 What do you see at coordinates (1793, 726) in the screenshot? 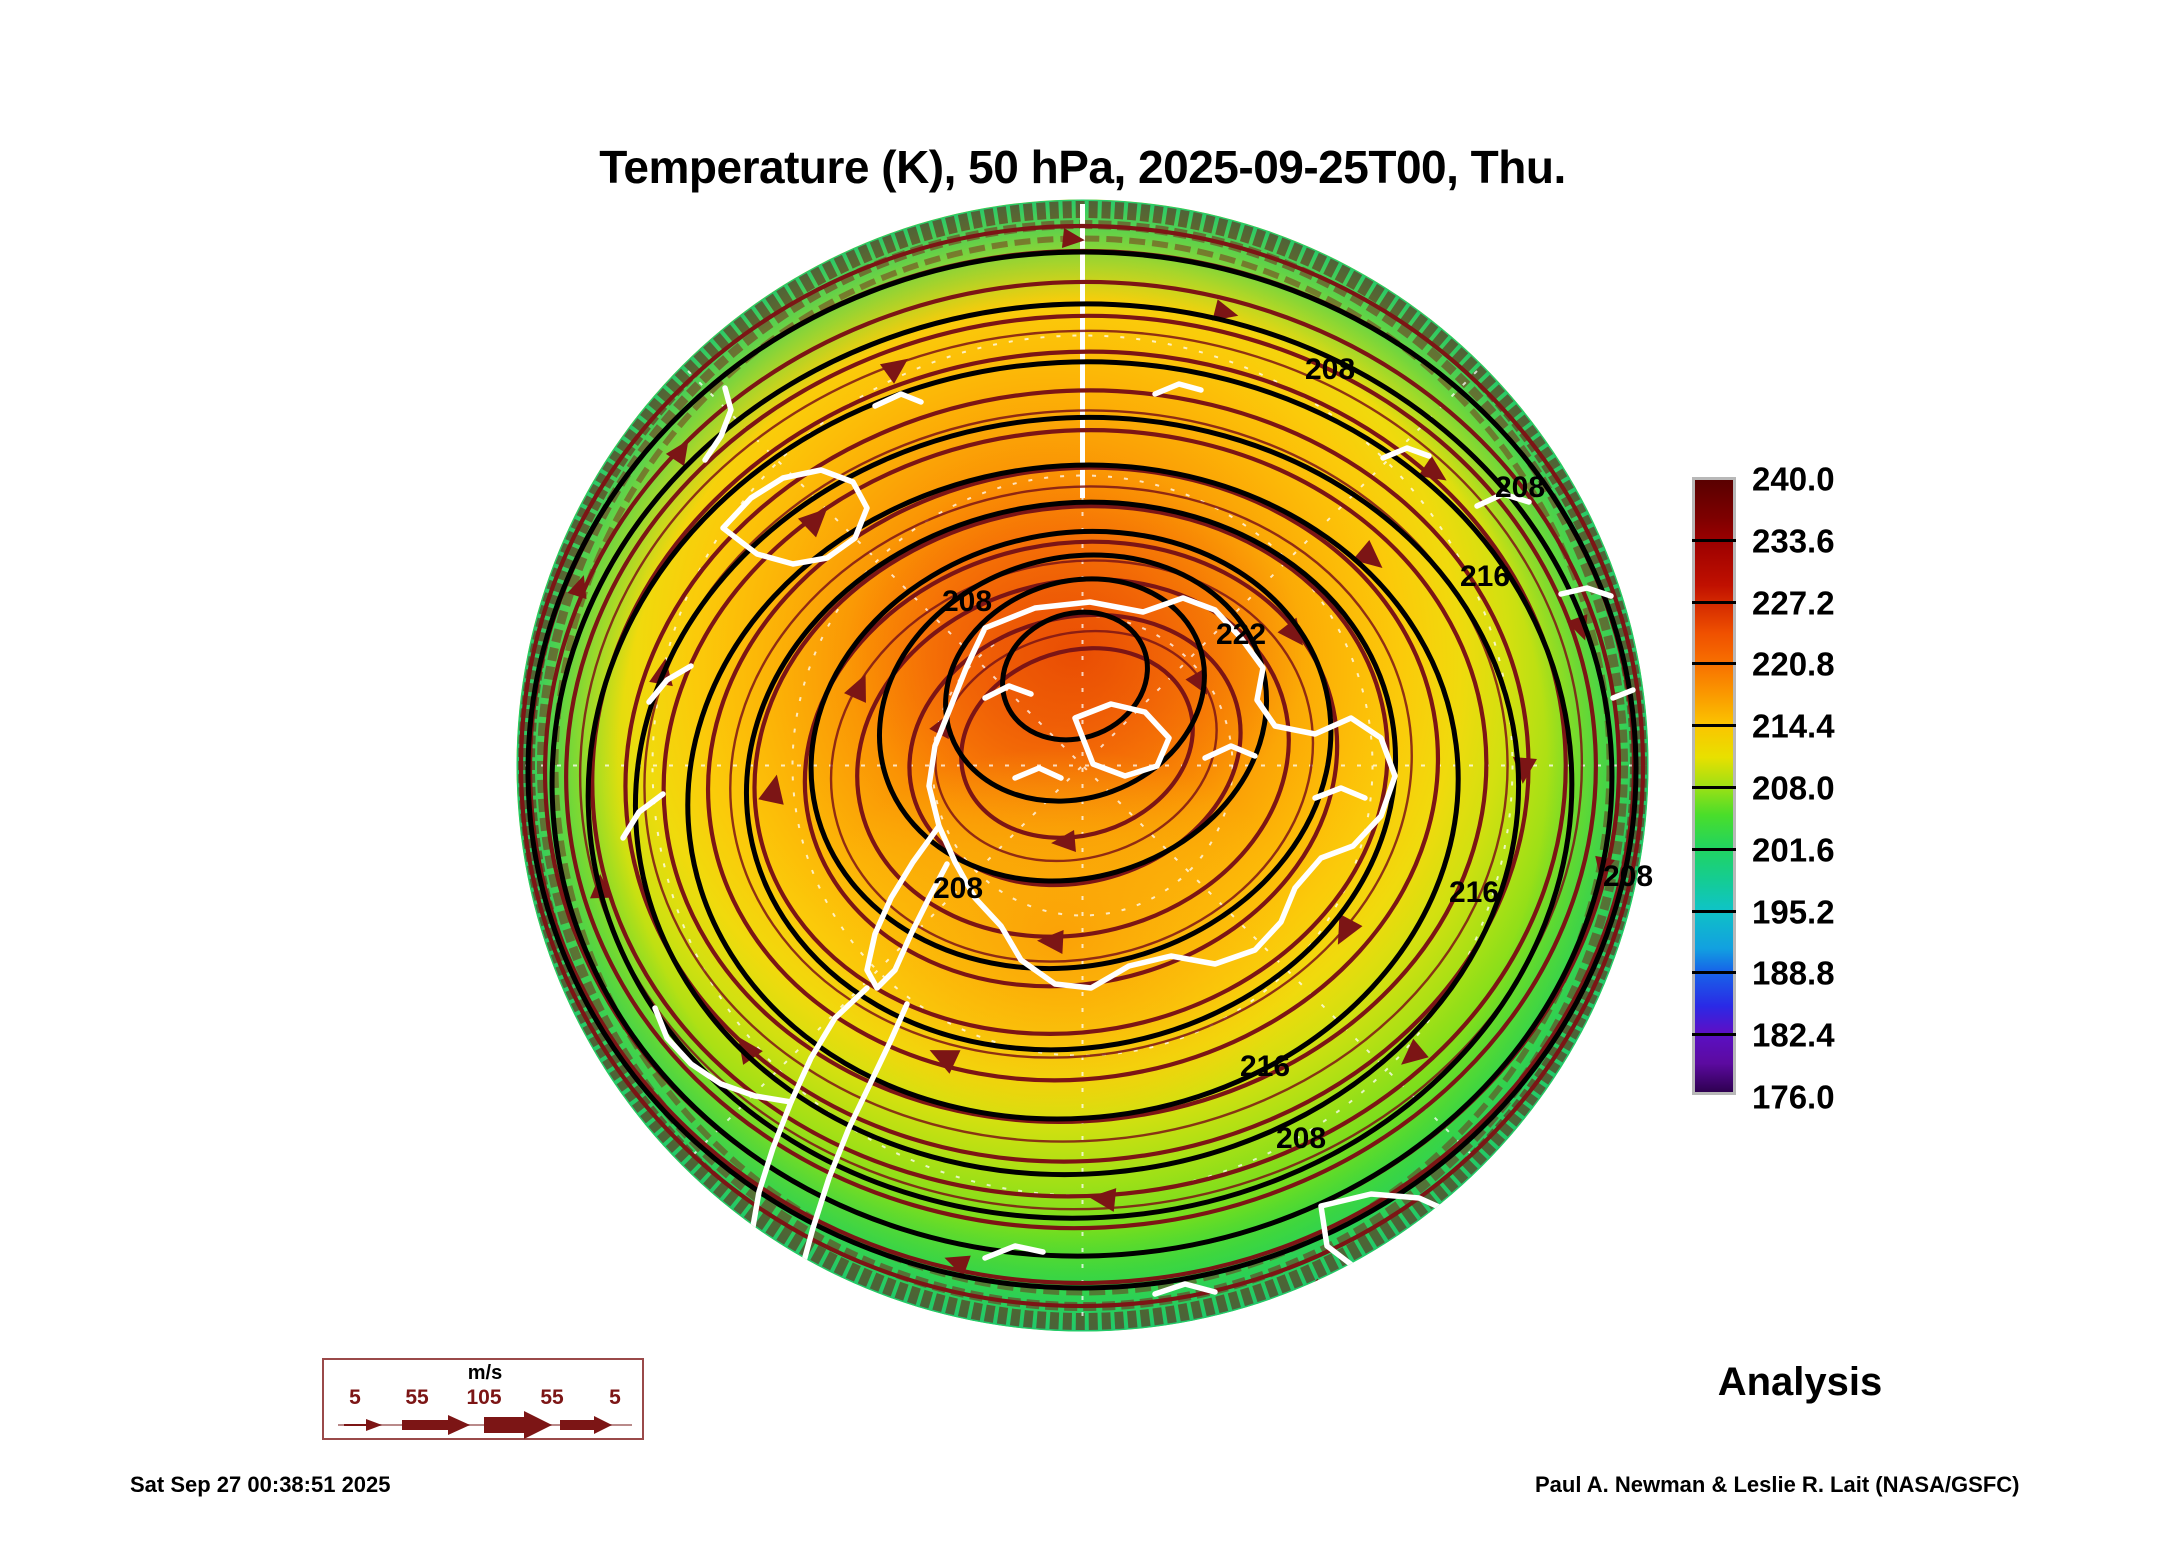
I see `colorbar-tick-label: 214.4` at bounding box center [1793, 726].